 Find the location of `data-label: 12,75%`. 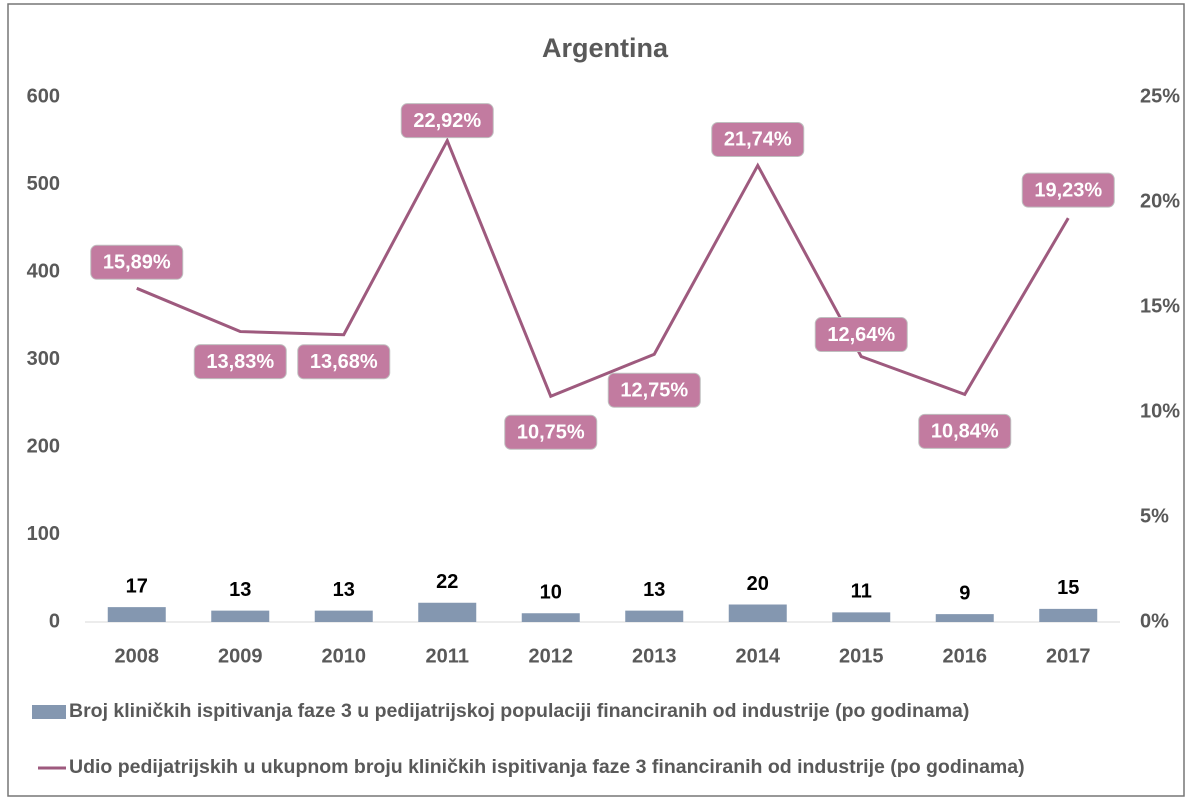

data-label: 12,75% is located at coordinates (654, 391).